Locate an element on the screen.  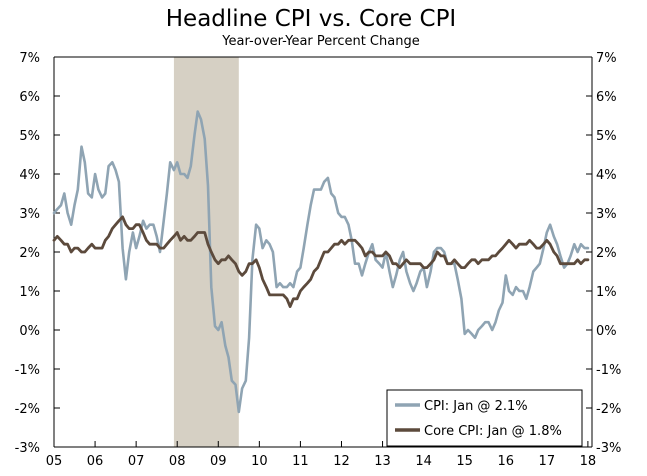
x-tick-label: 17 is located at coordinates (547, 461).